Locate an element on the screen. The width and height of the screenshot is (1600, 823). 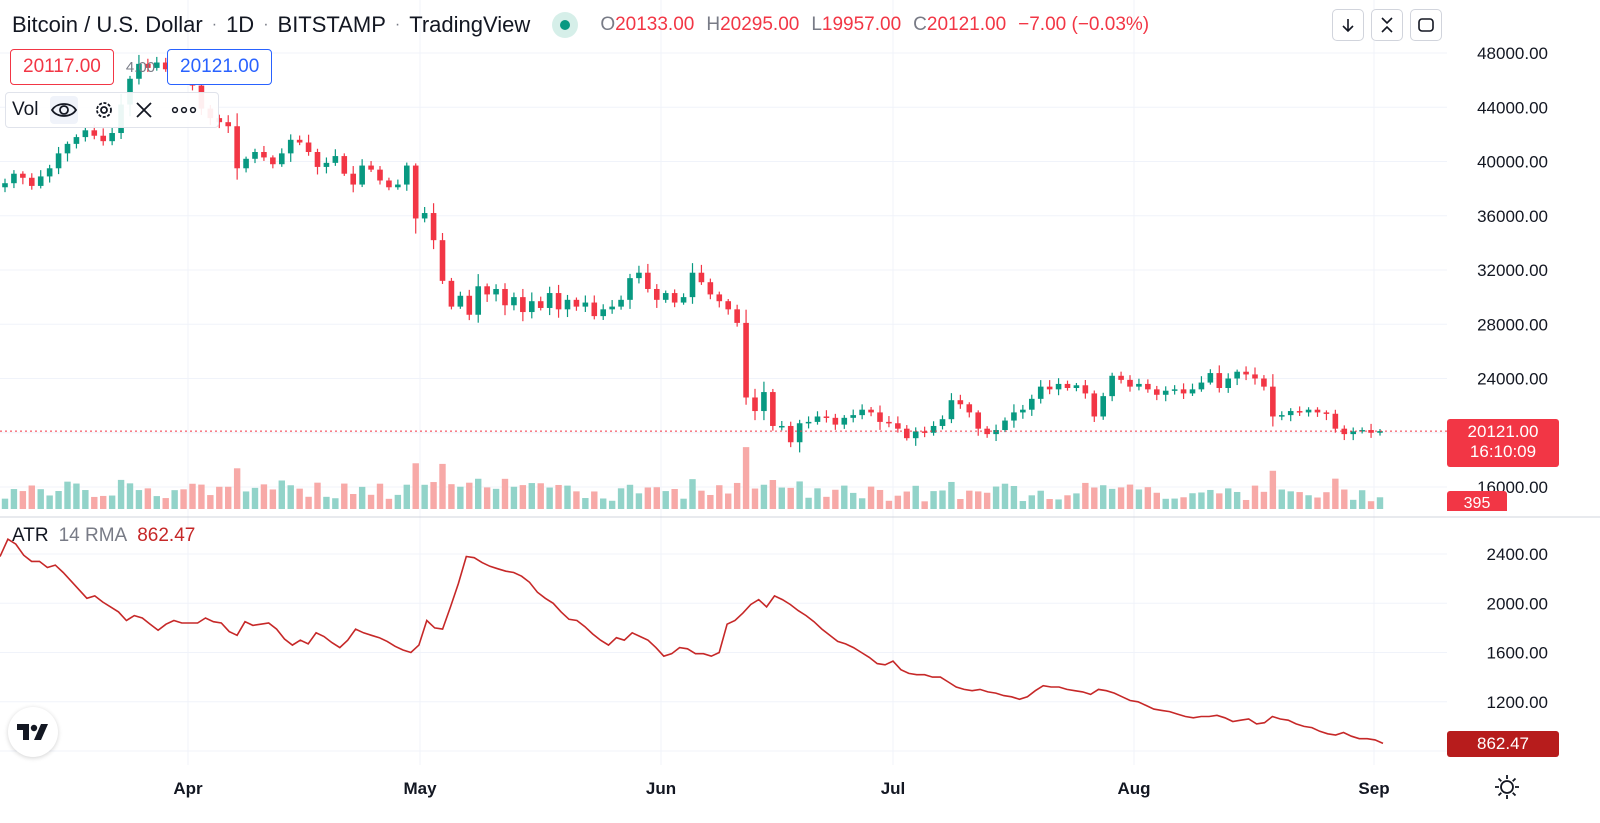
volume-bars is located at coordinates (692, 478).